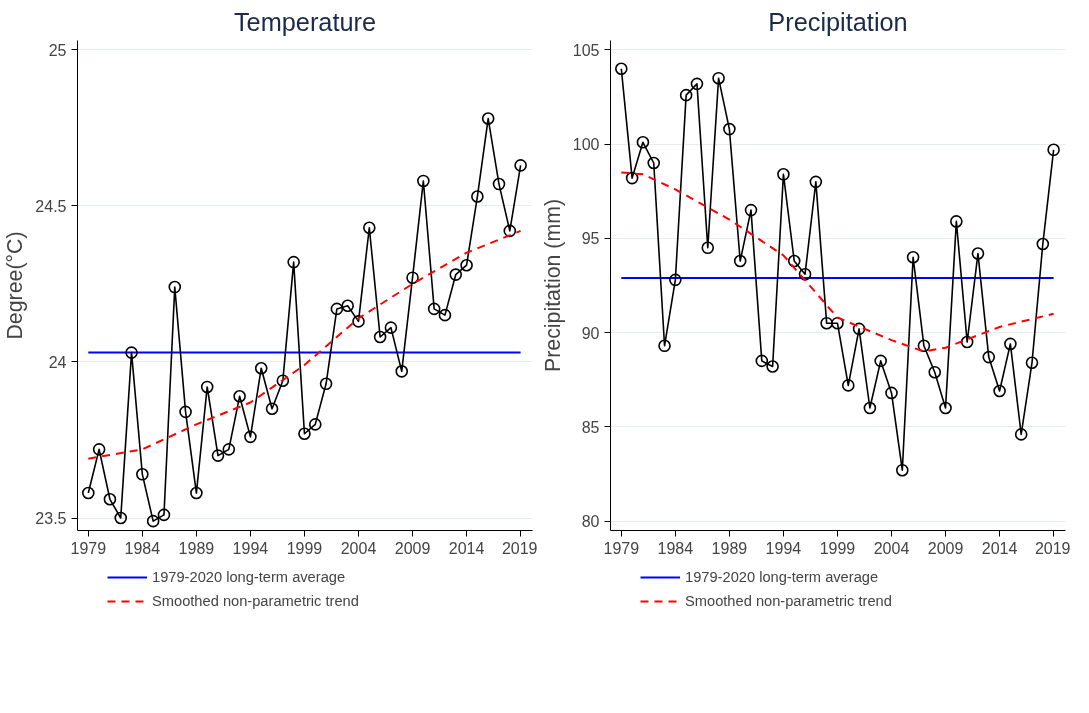  What do you see at coordinates (590, 239) in the screenshot?
I see `y-tick-label: 95` at bounding box center [590, 239].